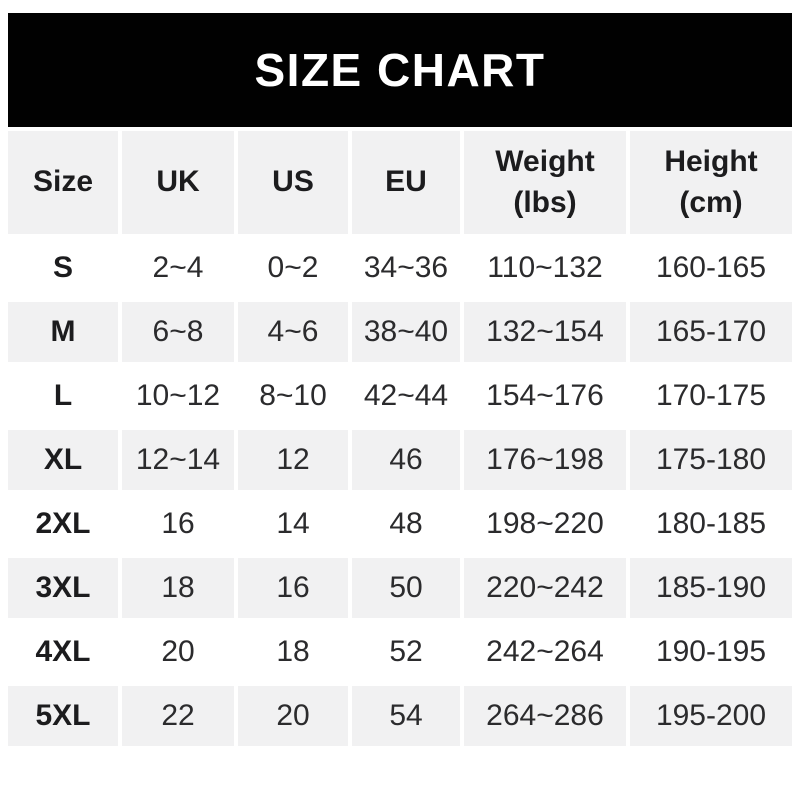 The image size is (800, 800). What do you see at coordinates (545, 588) in the screenshot?
I see `weight-value: 220~242` at bounding box center [545, 588].